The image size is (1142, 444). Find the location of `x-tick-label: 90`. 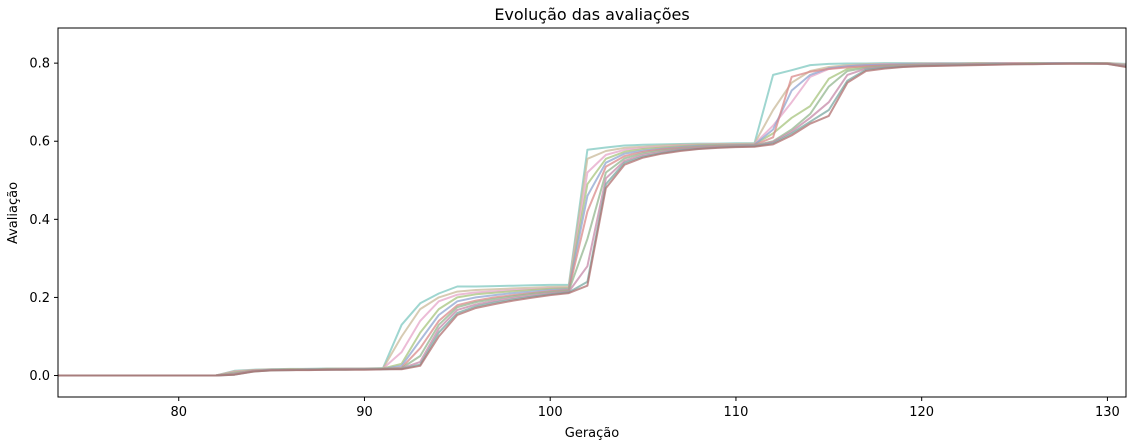

x-tick-label: 90 is located at coordinates (364, 412).